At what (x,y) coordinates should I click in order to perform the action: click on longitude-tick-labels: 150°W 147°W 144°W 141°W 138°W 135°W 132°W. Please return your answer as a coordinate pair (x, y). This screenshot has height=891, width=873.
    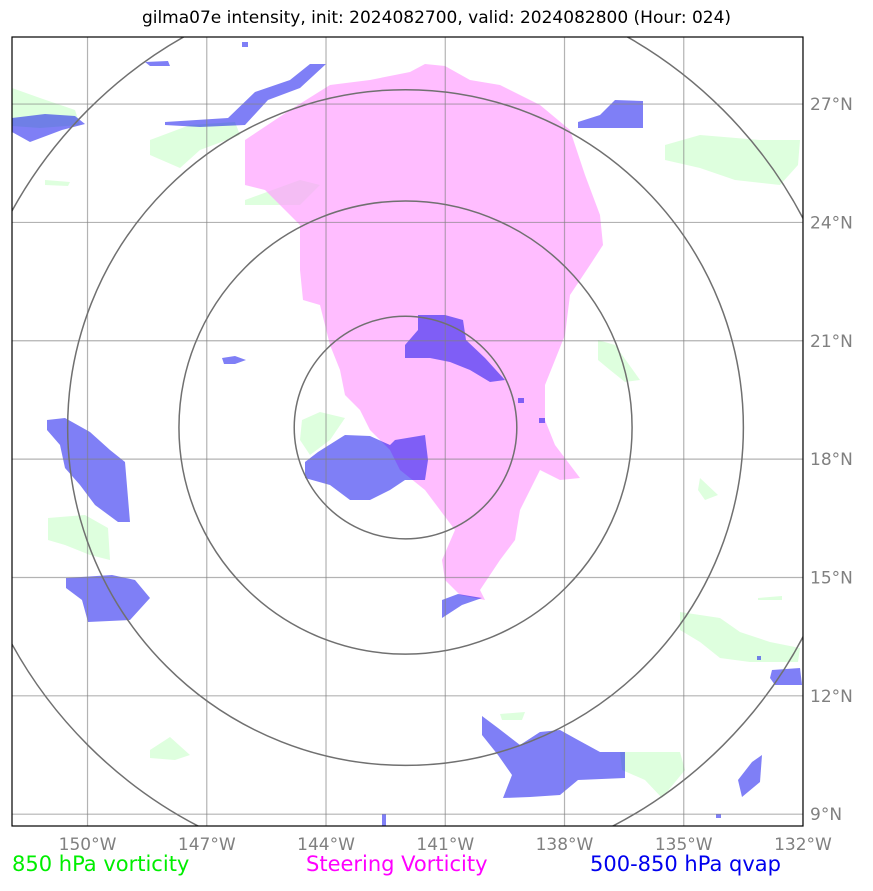
    Looking at the image, I should click on (445, 845).